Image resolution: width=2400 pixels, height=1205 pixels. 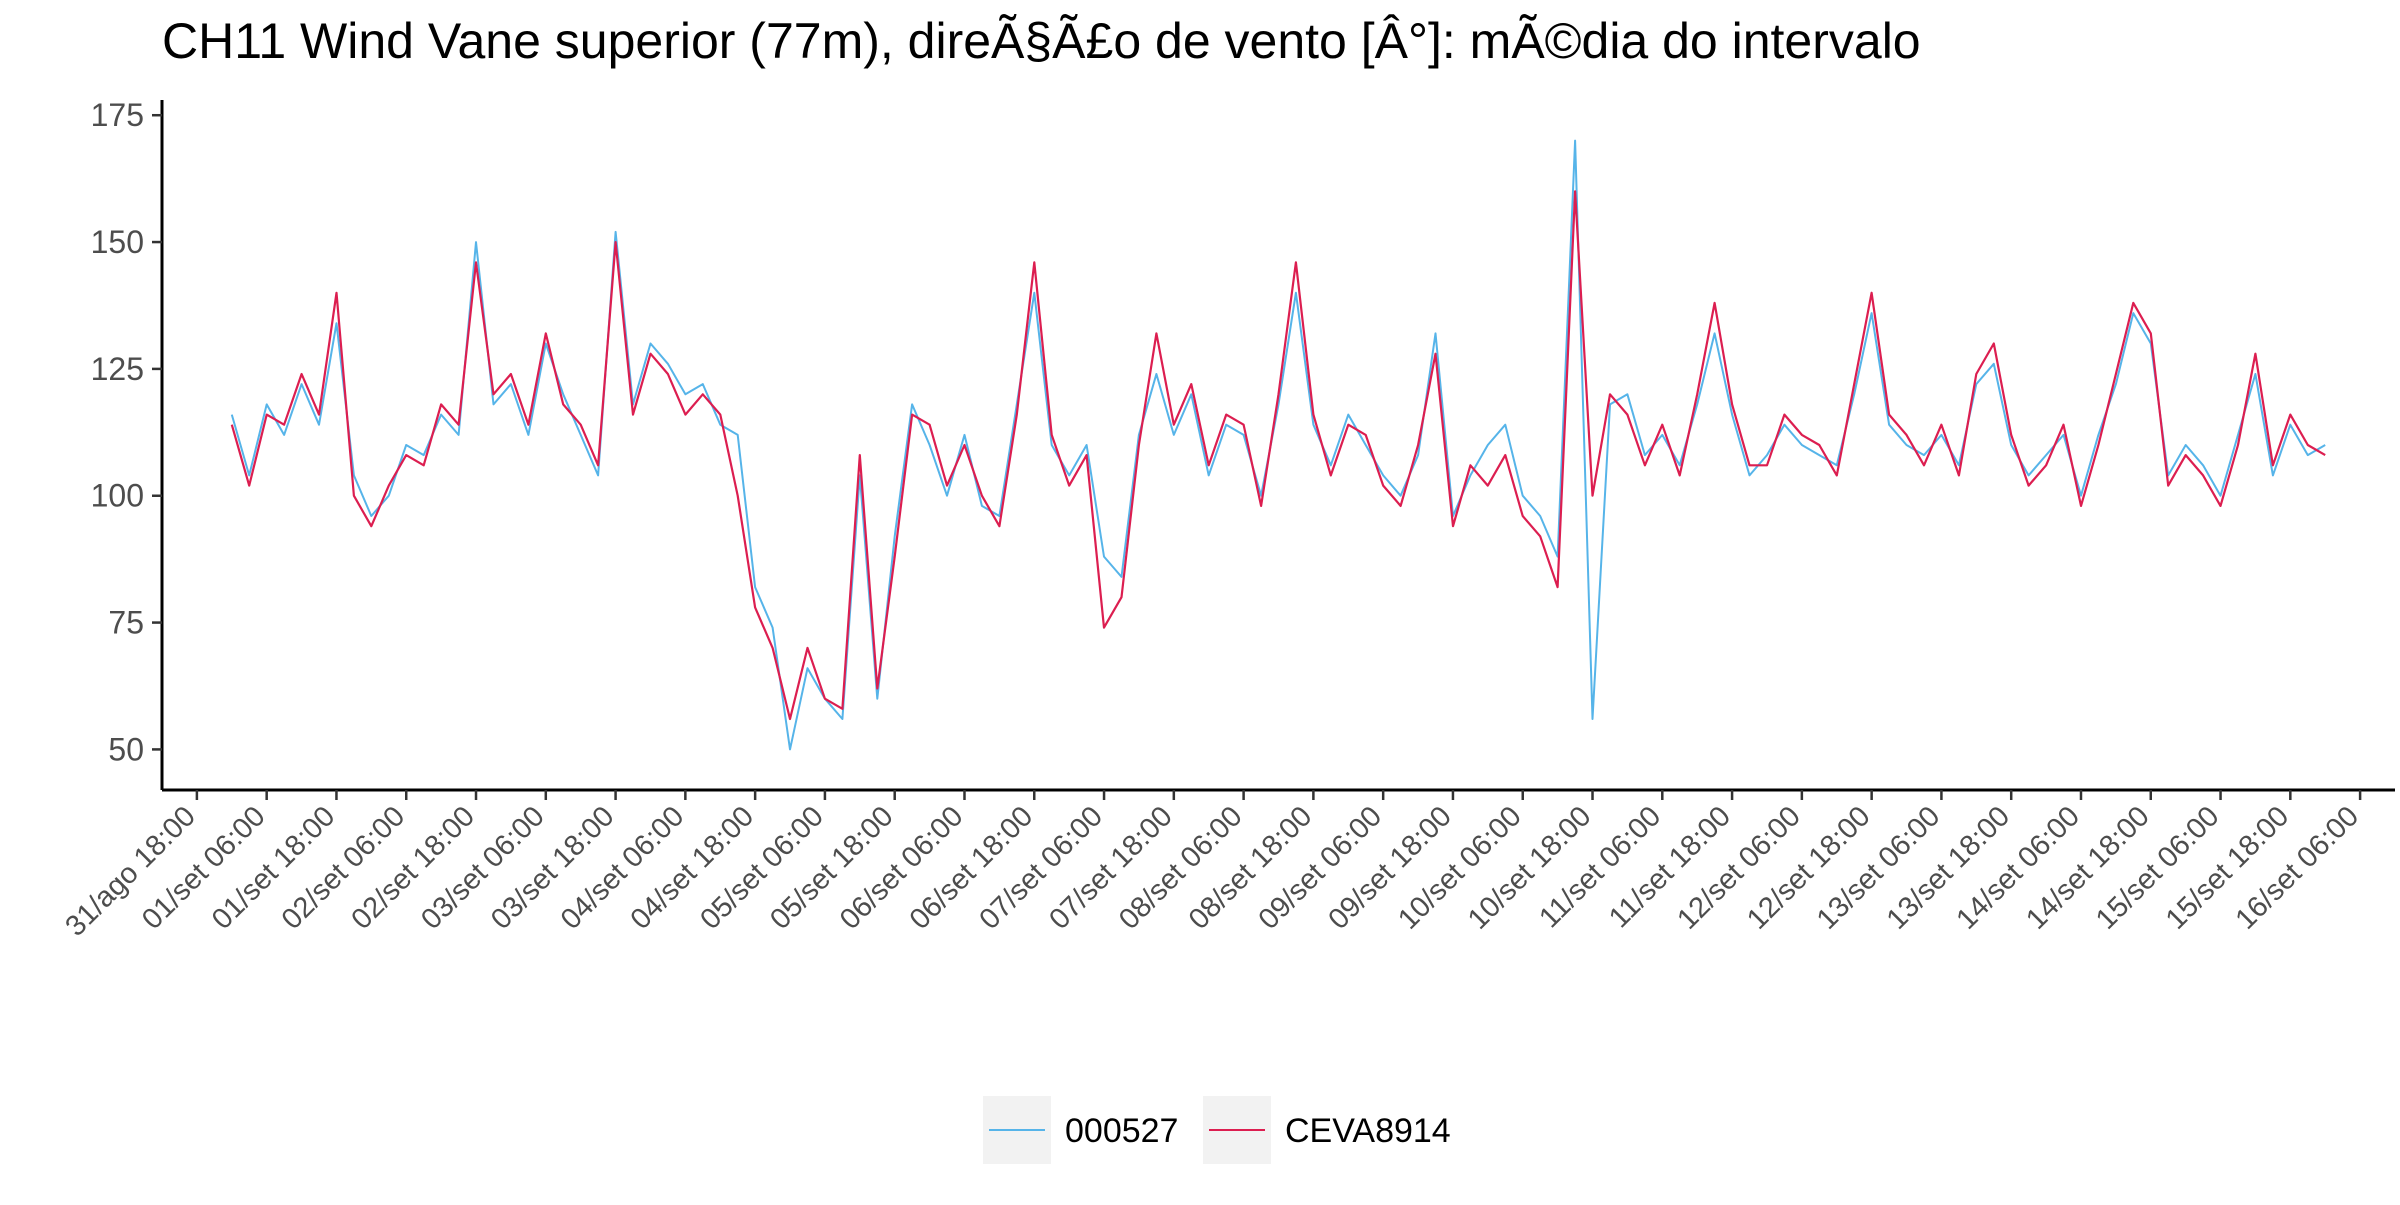 I want to click on y-tick-label: 75, so click(x=126, y=623).